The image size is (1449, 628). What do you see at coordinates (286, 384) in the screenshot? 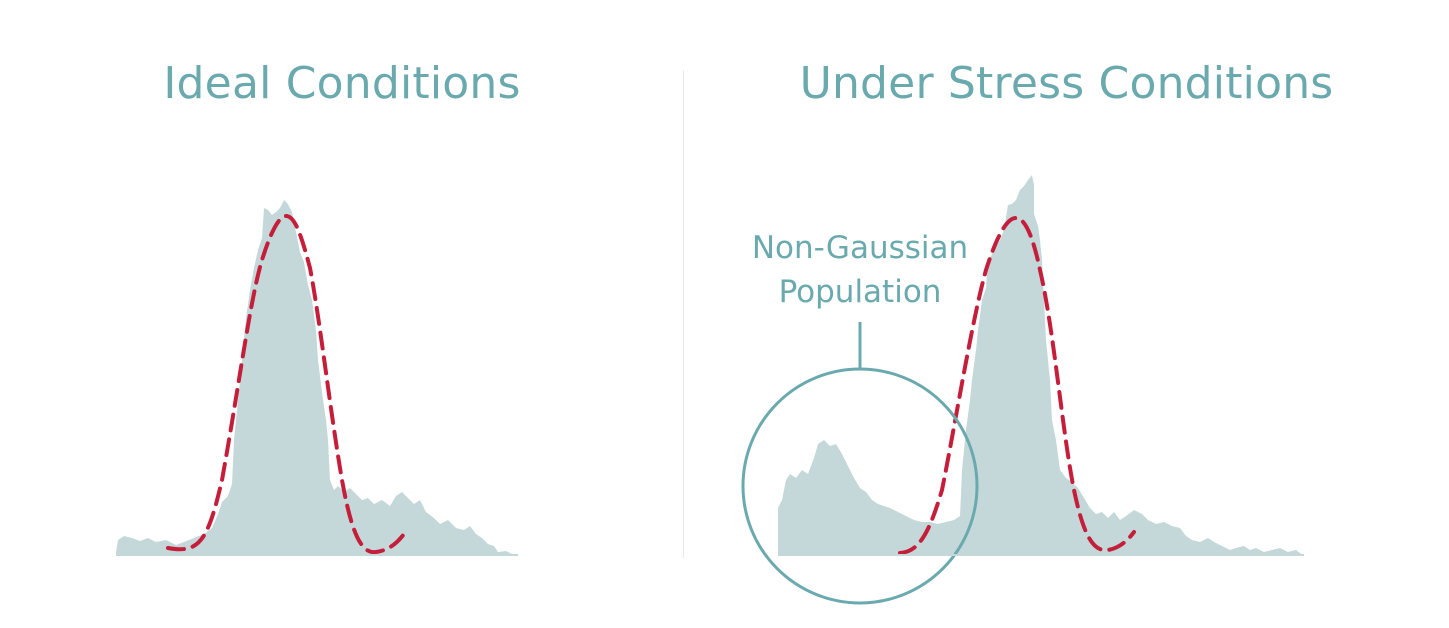
I see `ideal-gaussian-fit` at bounding box center [286, 384].